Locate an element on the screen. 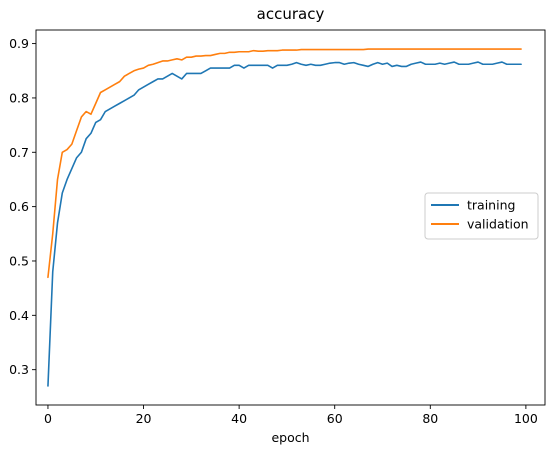 The width and height of the screenshot is (550, 449). legend-validation-label: validation is located at coordinates (498, 224).